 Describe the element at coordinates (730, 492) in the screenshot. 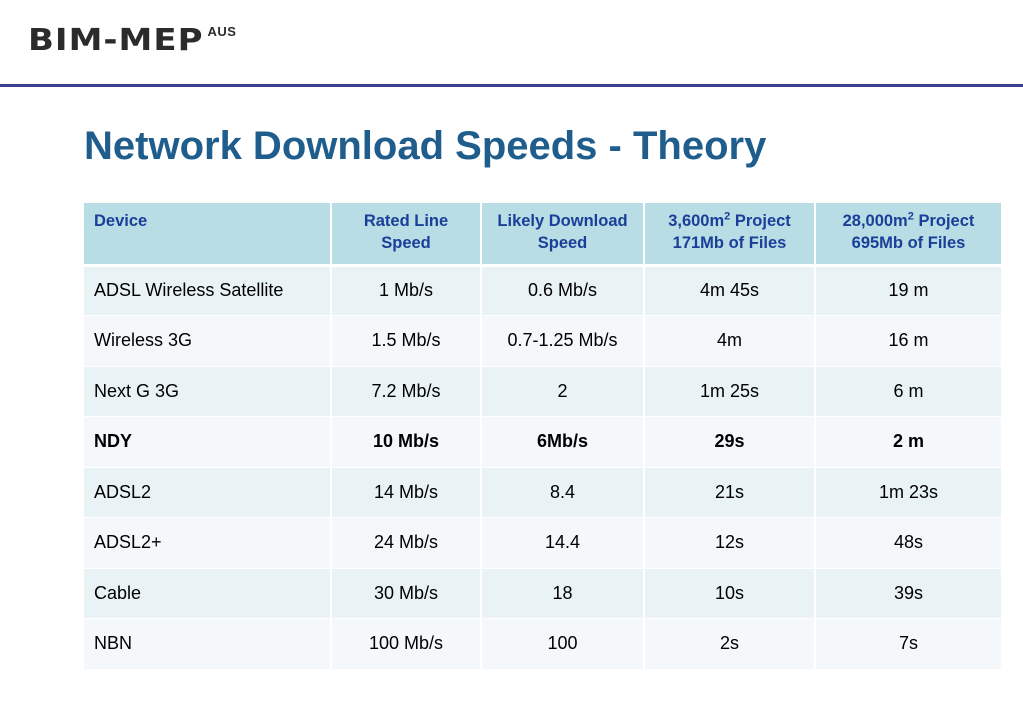

I see `cell-3600-time: 21s` at that location.